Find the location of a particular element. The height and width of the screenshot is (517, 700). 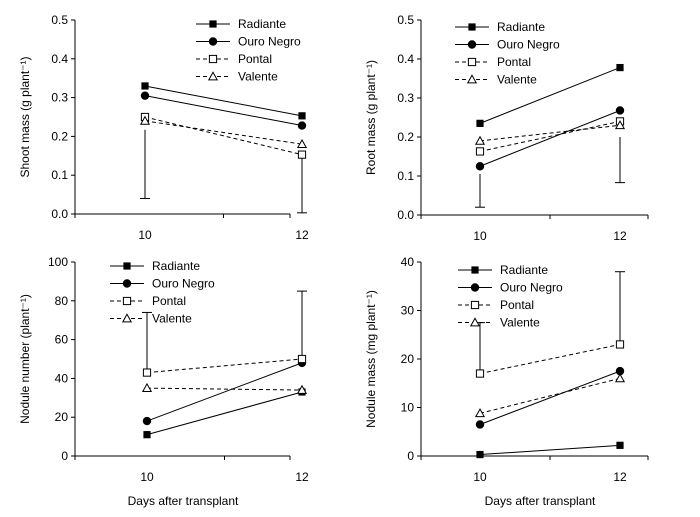

y-tick-label: 80 is located at coordinates (62, 301).